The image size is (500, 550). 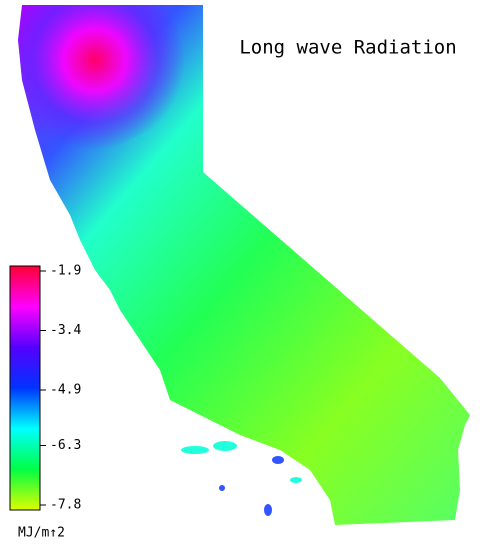 What do you see at coordinates (65, 505) in the screenshot?
I see `tick-label: -7.8` at bounding box center [65, 505].